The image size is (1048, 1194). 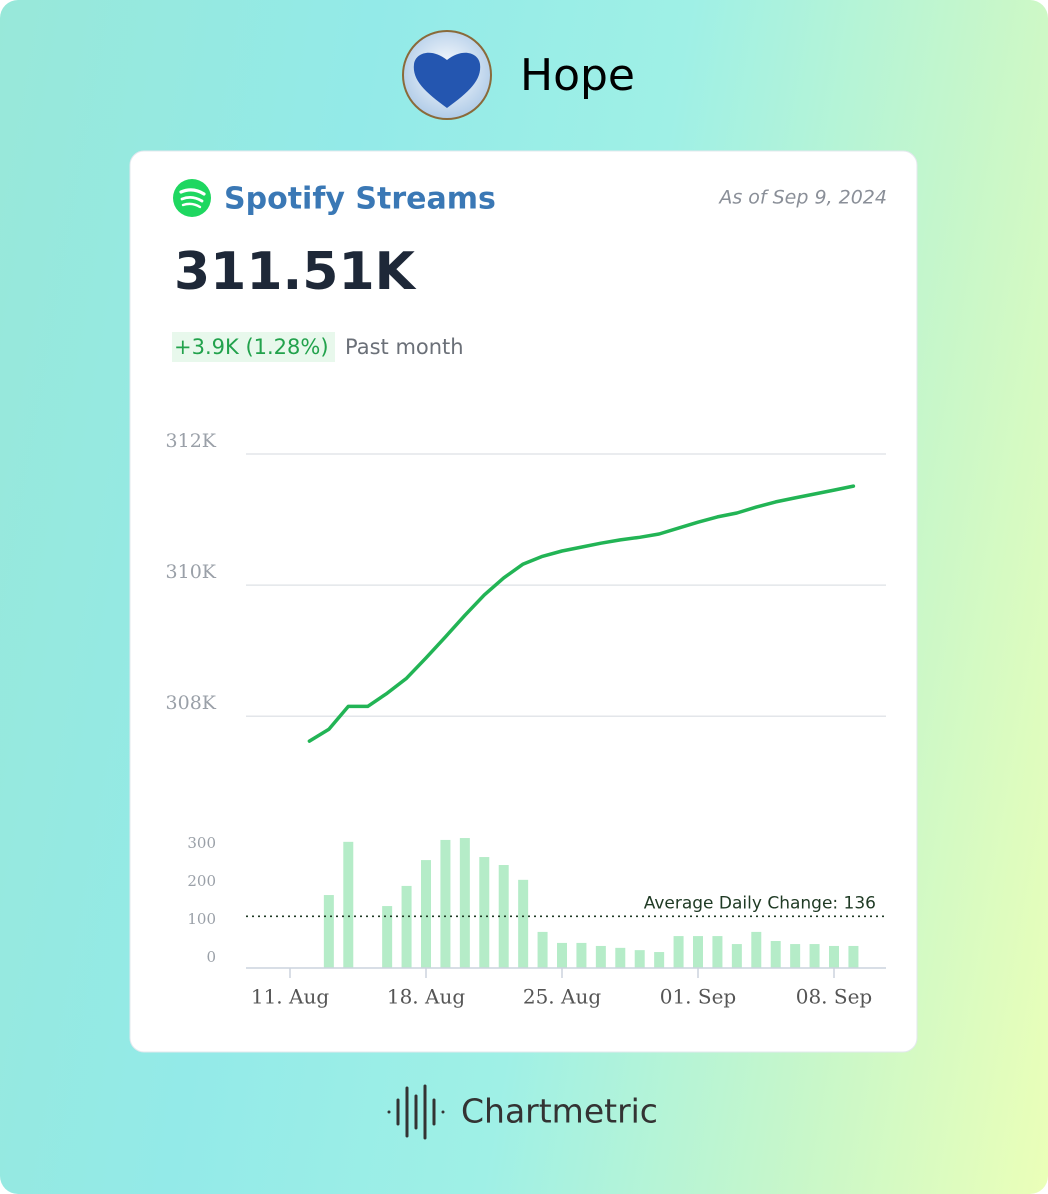 What do you see at coordinates (698, 997) in the screenshot?
I see `x-tick-label: 01. Sep` at bounding box center [698, 997].